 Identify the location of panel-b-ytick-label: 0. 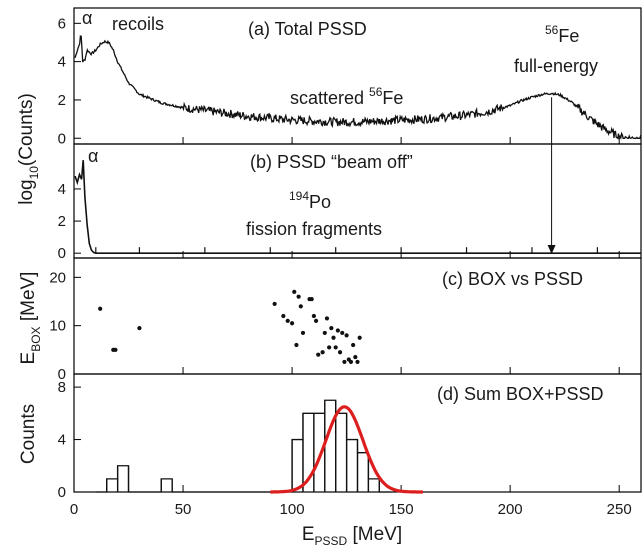
(62, 253).